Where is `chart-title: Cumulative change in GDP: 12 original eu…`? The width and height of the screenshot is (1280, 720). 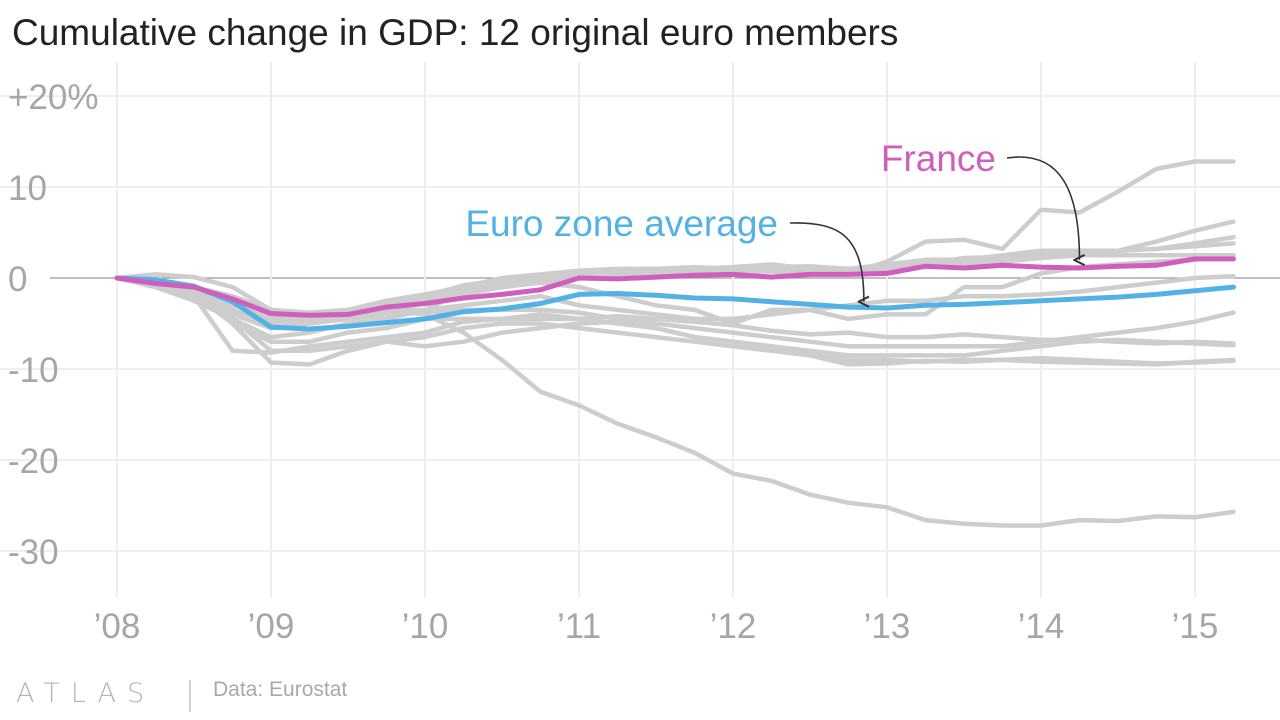 chart-title: Cumulative change in GDP: 12 original eu… is located at coordinates (455, 32).